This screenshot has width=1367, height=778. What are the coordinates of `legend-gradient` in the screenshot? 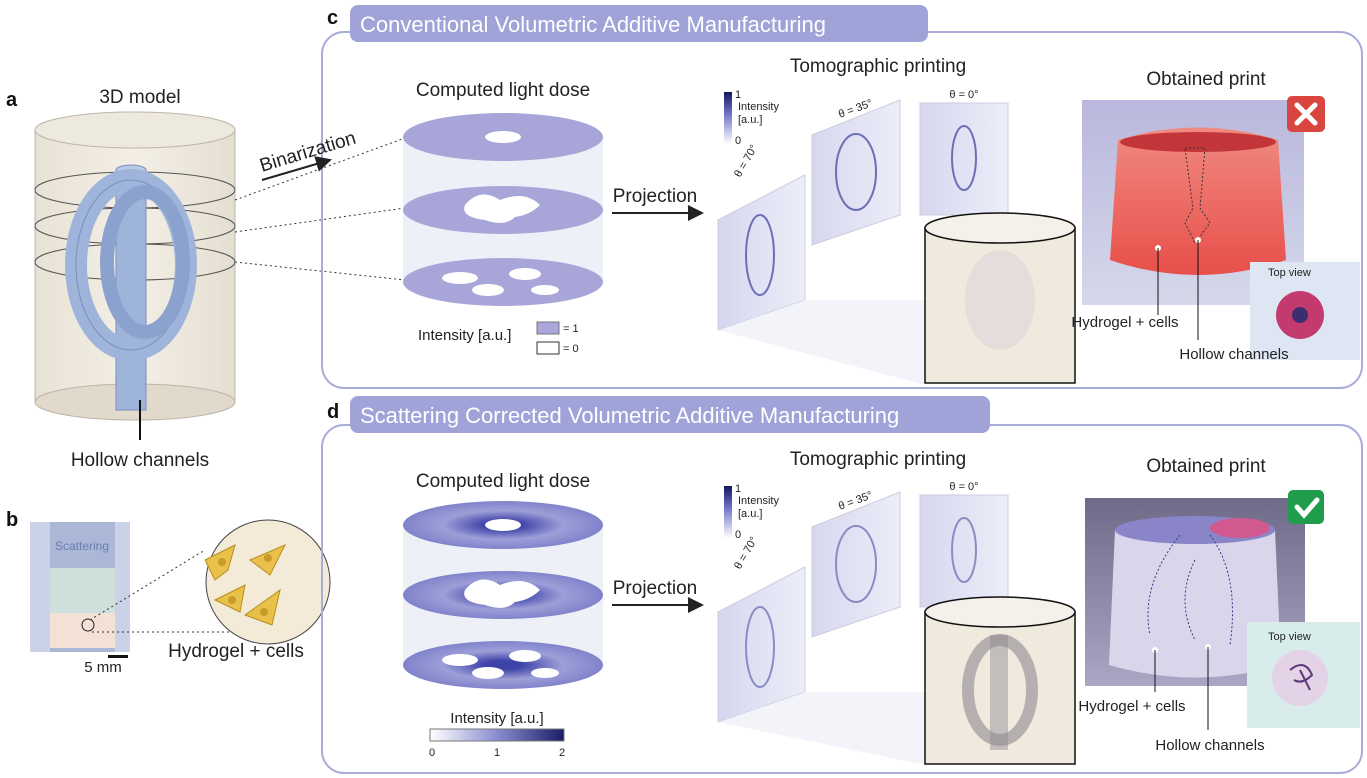 It's located at (497, 735).